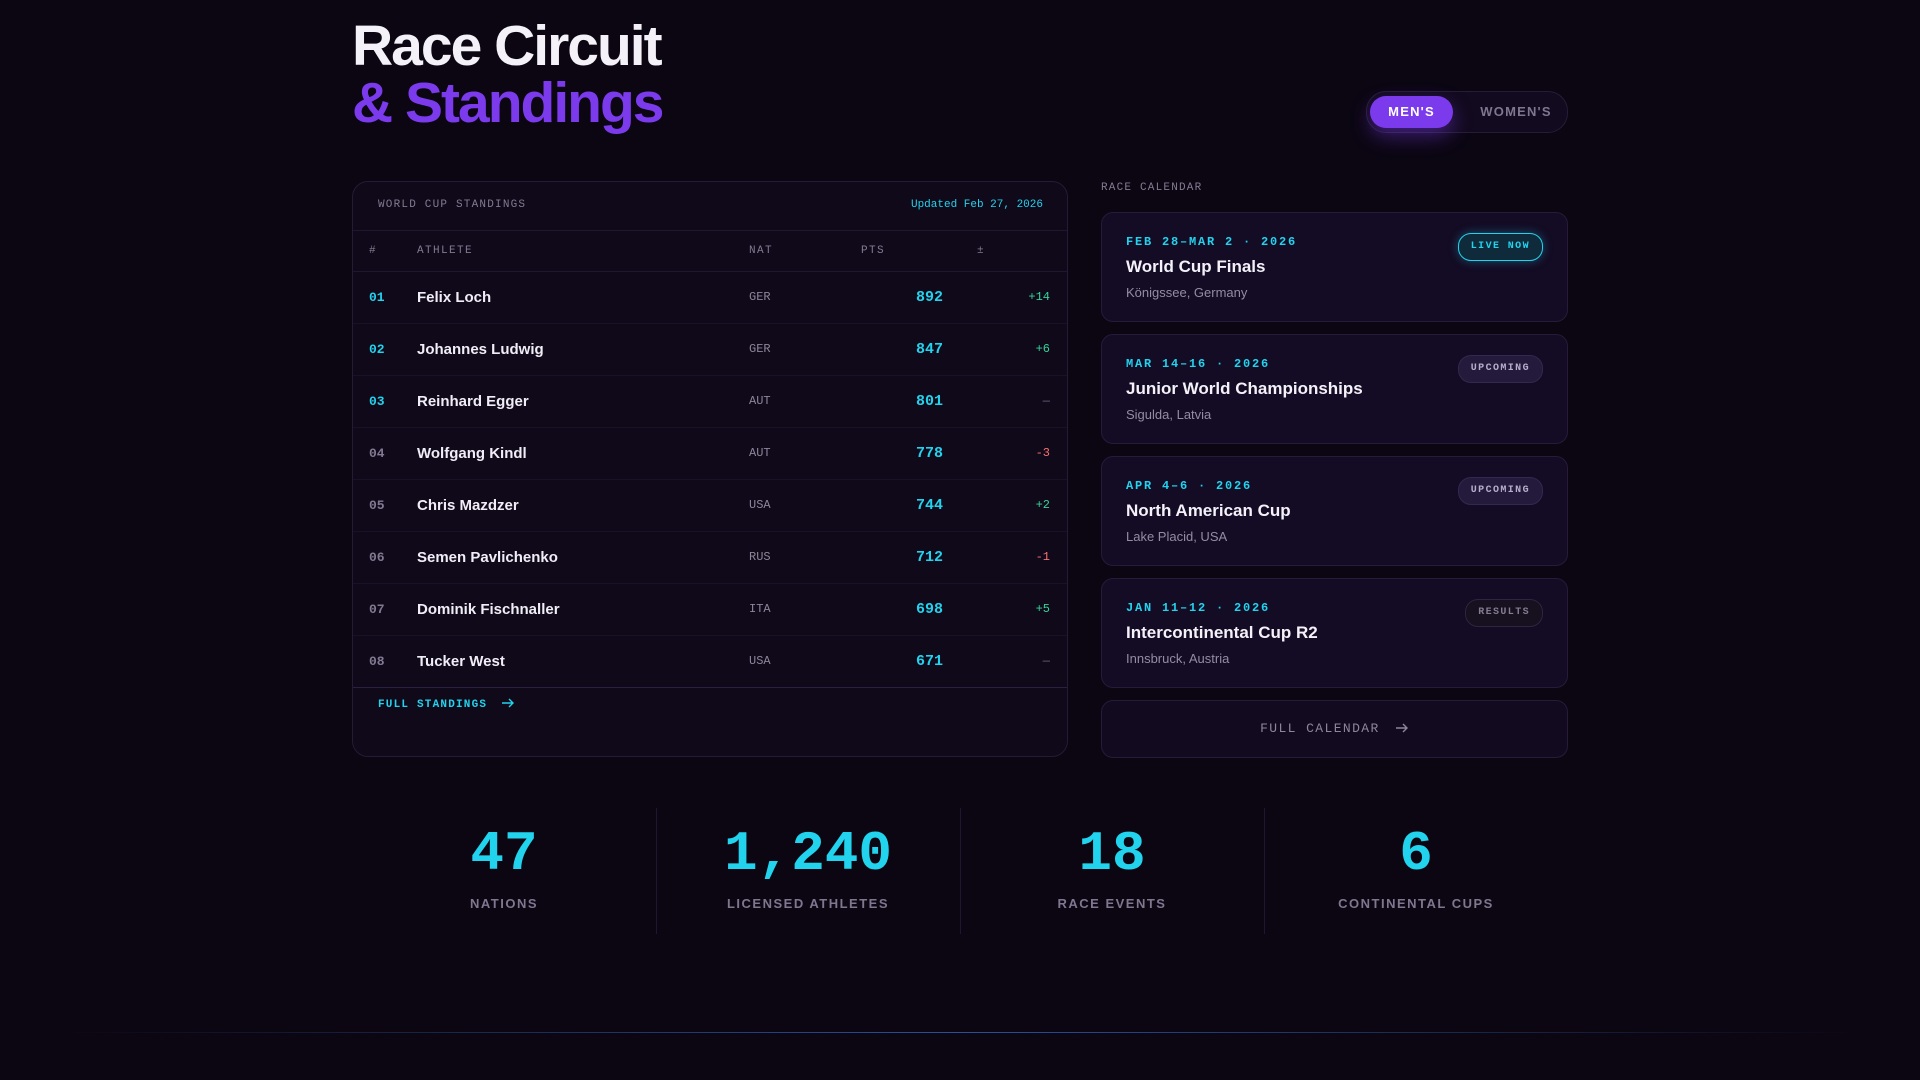  What do you see at coordinates (1244, 388) in the screenshot?
I see `event-name: Junior World Championships` at bounding box center [1244, 388].